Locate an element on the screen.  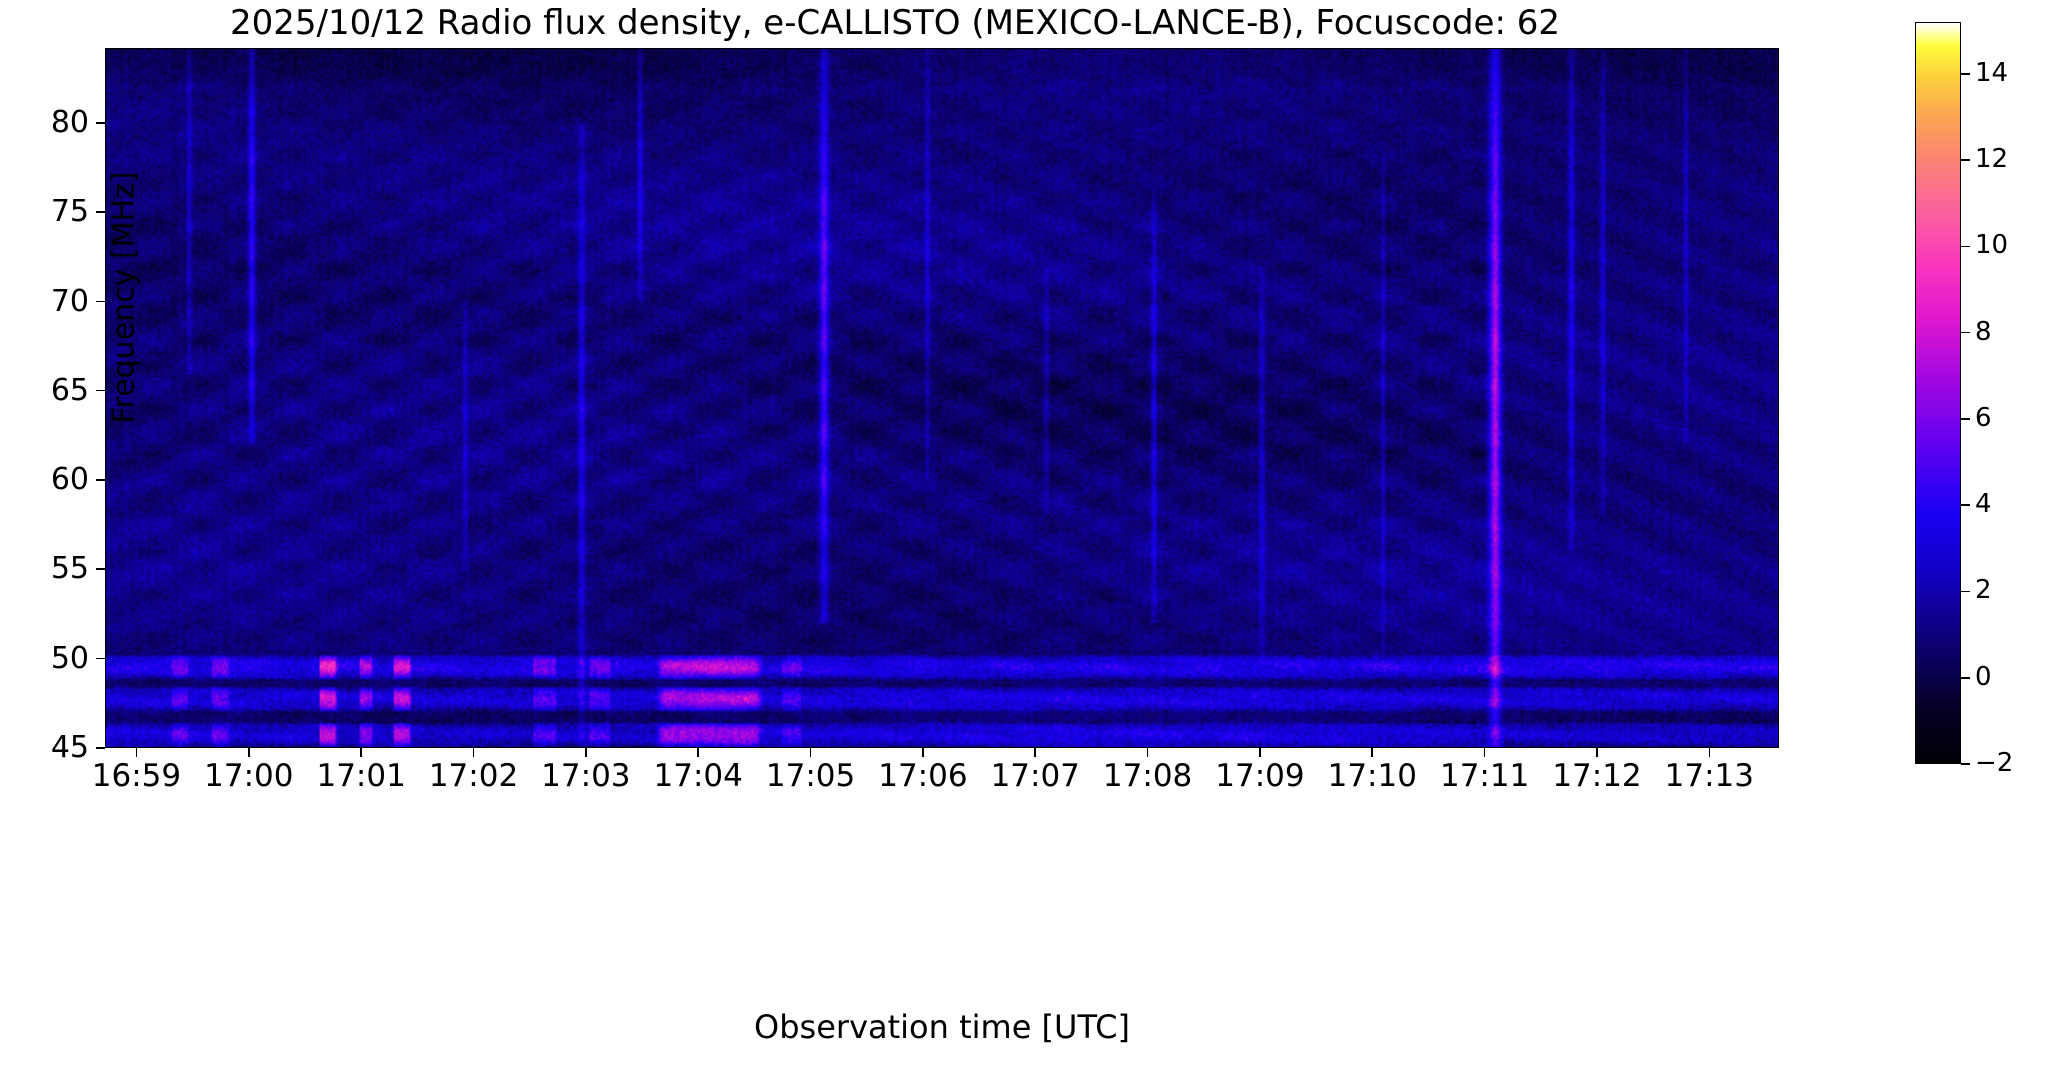
y-axis-tick-label: 55 is located at coordinates (69, 569).